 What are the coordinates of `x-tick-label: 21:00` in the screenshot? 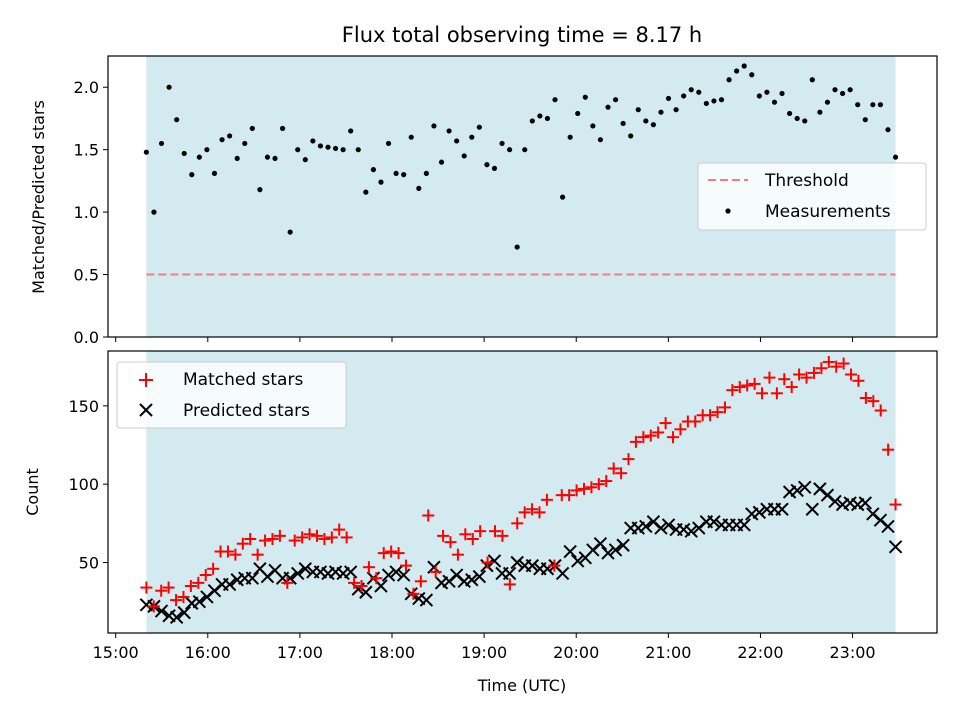 It's located at (668, 652).